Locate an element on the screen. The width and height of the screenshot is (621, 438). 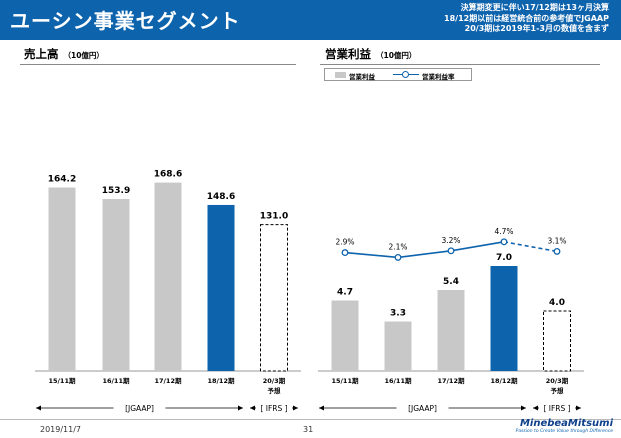
margin-label: 3.2% is located at coordinates (450, 240).